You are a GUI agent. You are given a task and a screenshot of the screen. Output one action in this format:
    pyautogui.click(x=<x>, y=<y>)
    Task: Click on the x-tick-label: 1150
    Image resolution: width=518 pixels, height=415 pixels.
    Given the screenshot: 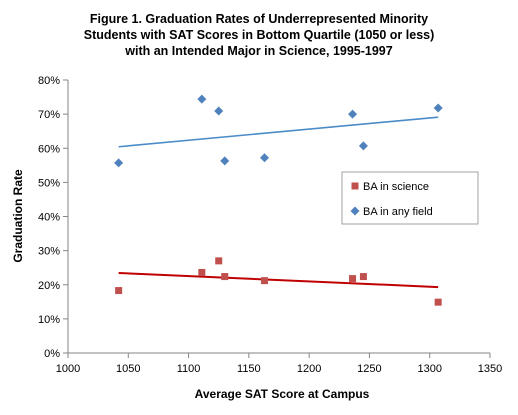 What is the action you would take?
    pyautogui.click(x=249, y=369)
    